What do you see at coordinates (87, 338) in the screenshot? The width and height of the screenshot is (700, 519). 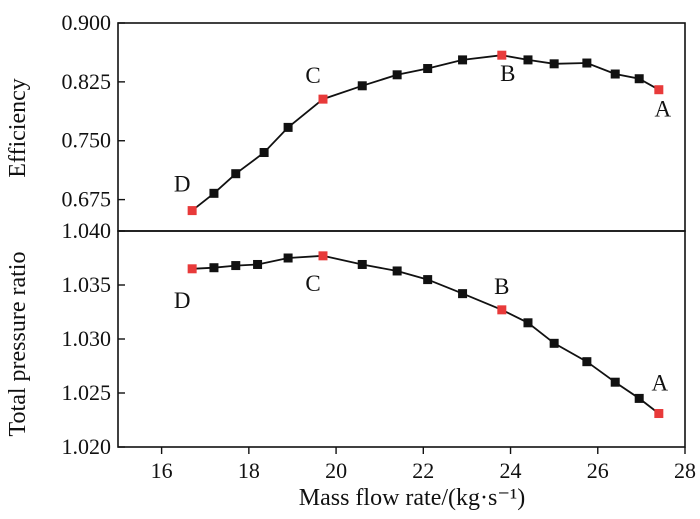 I see `y-tick-label: 1.030` at bounding box center [87, 338].